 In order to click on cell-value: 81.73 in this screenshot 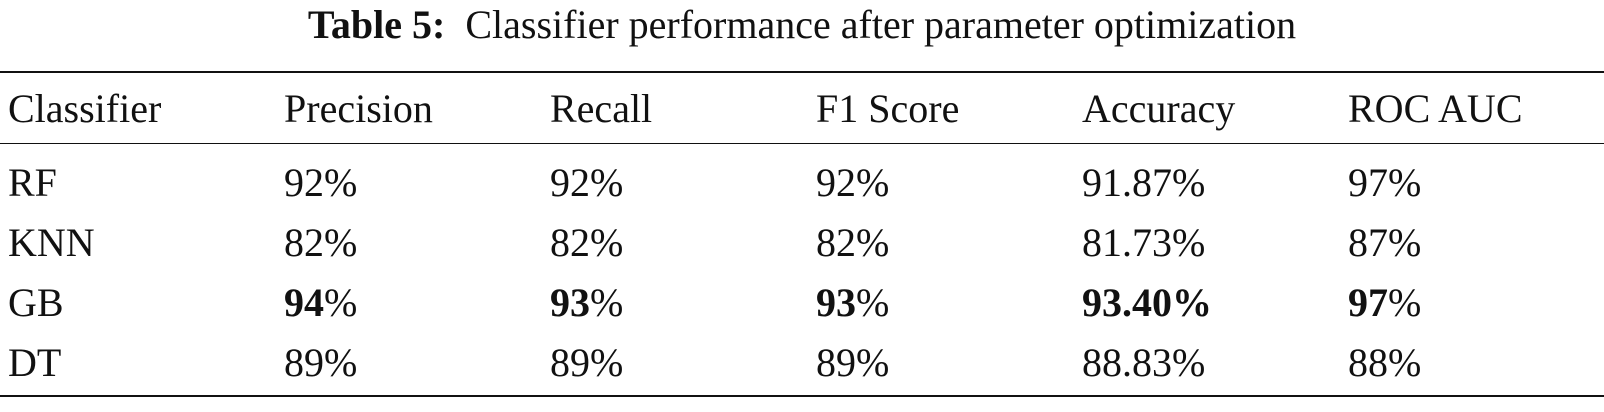, I will do `click(1127, 242)`.